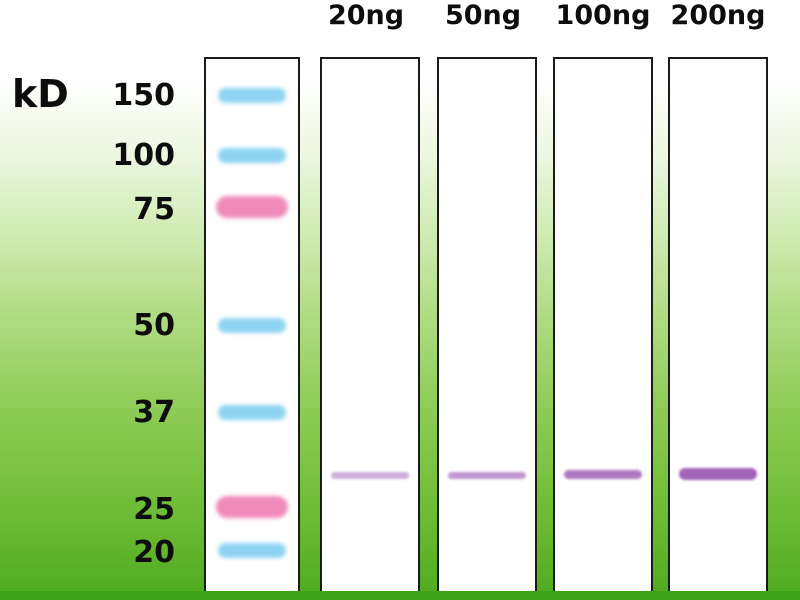 This screenshot has height=600, width=800. I want to click on sample-lane-100ng, so click(603, 325).